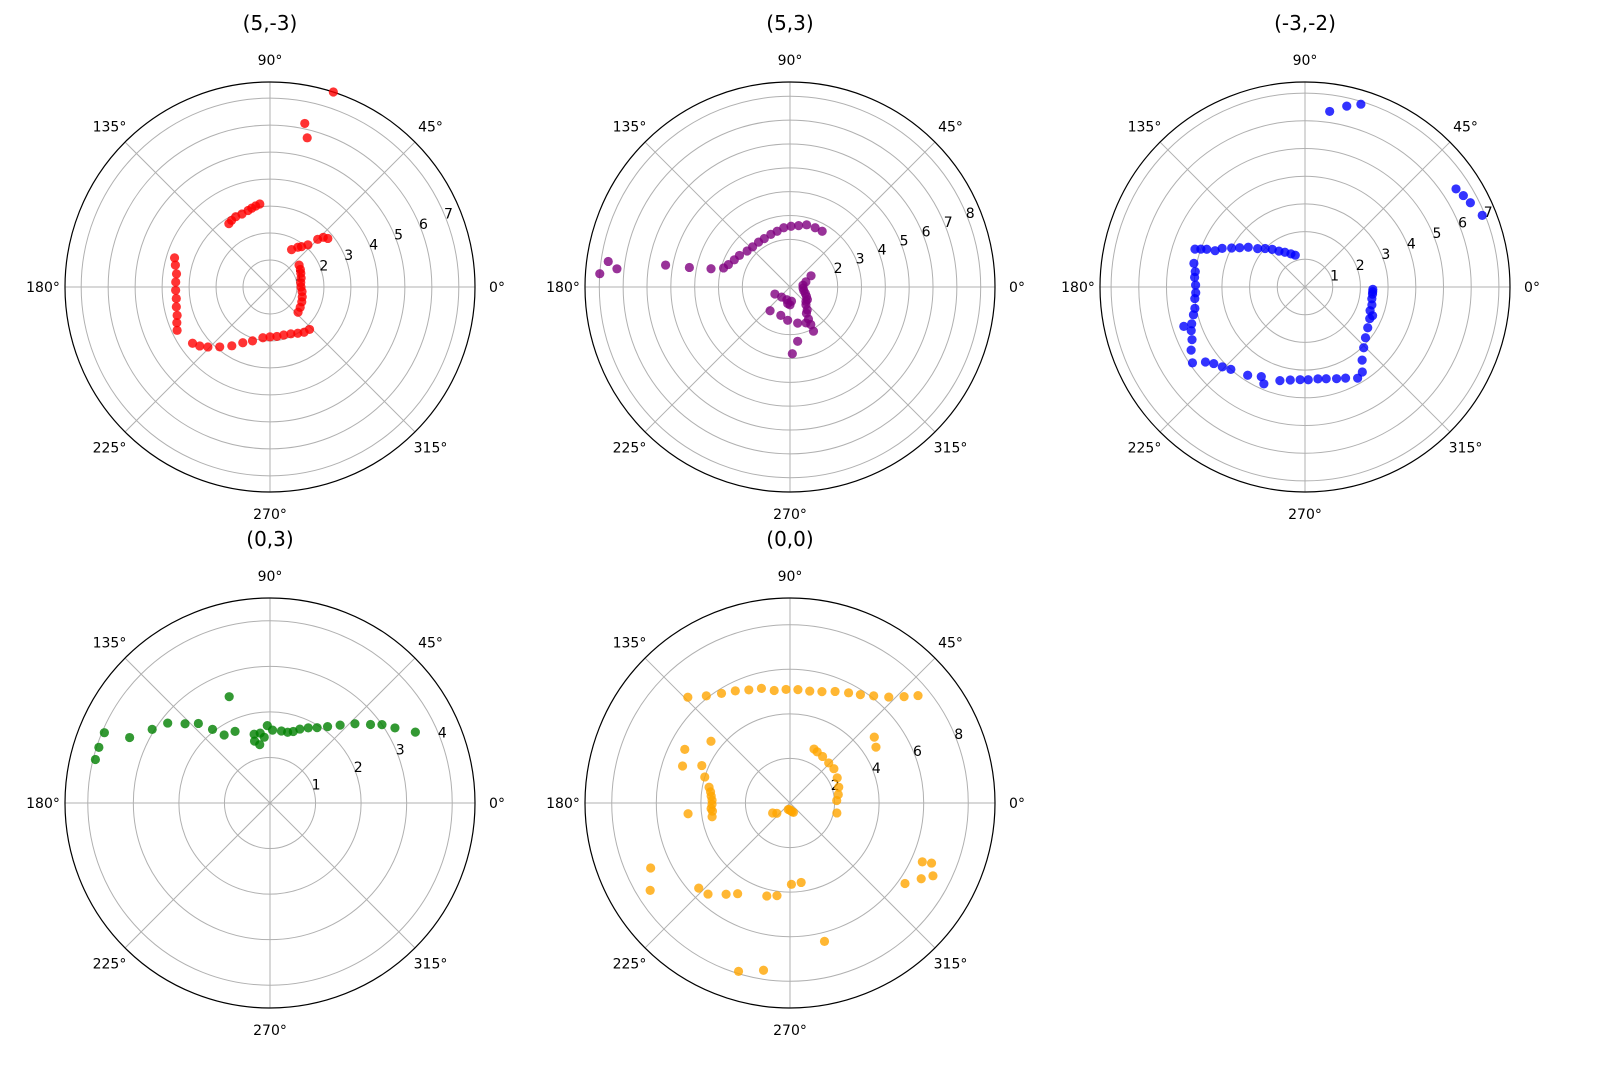  I want to click on radial-tick-label: 1, so click(1334, 276).